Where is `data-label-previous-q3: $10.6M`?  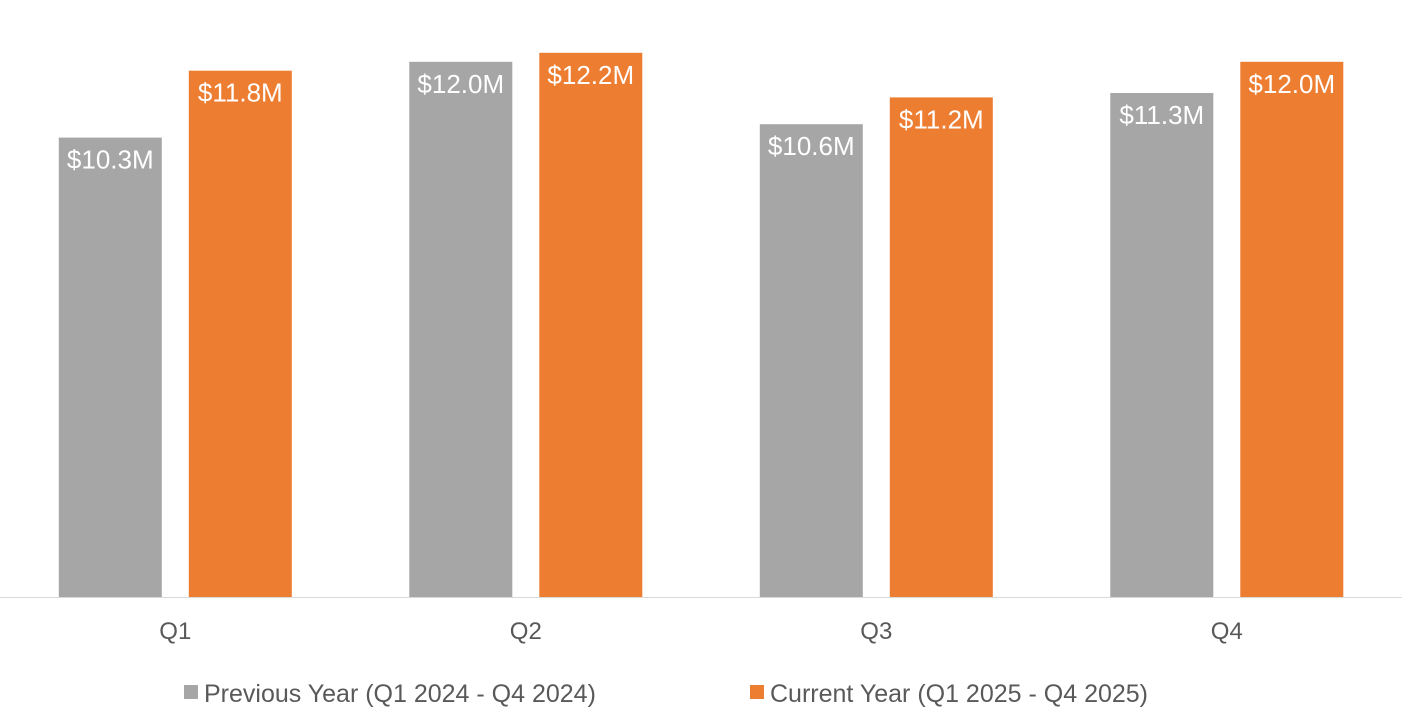
data-label-previous-q3: $10.6M is located at coordinates (811, 146).